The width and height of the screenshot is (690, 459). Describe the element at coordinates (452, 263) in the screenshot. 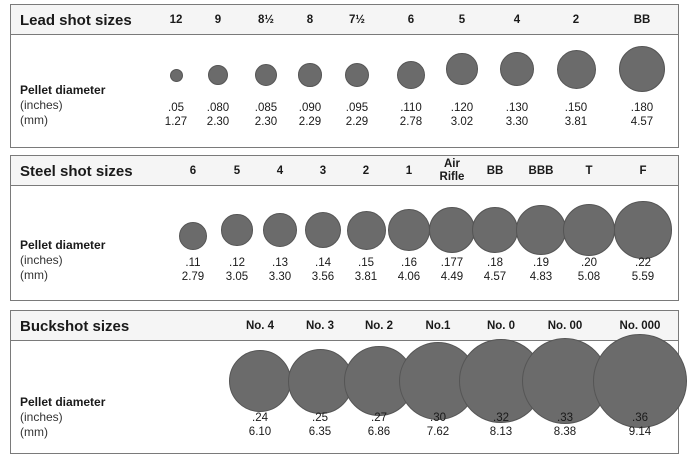

I see `value-inches: .177` at that location.